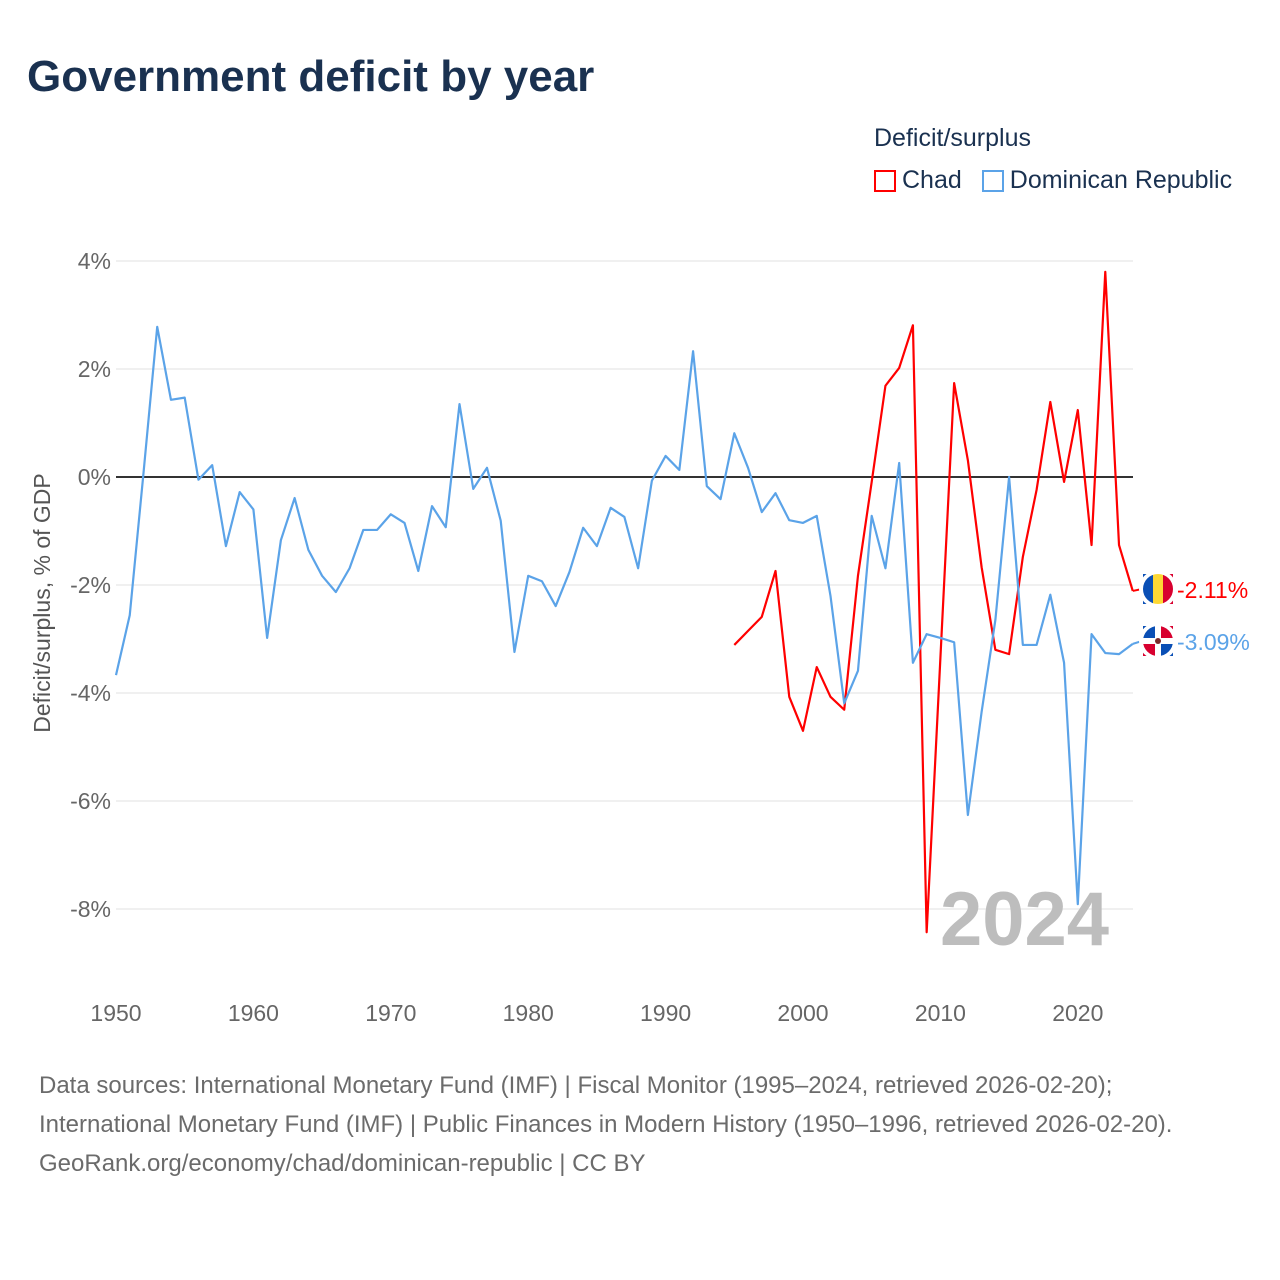 The width and height of the screenshot is (1280, 1280). Describe the element at coordinates (311, 76) in the screenshot. I see `chart-title: Government deficit by year` at that location.